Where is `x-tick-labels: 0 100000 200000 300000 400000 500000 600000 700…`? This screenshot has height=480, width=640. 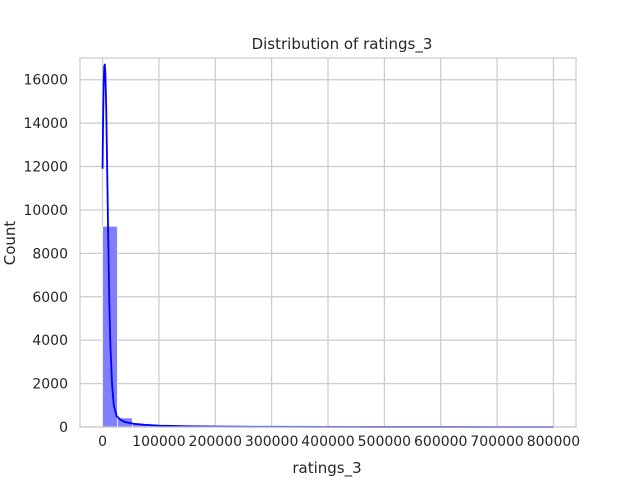 x-tick-labels: 0 100000 200000 300000 400000 500000 600000 700… is located at coordinates (339, 442).